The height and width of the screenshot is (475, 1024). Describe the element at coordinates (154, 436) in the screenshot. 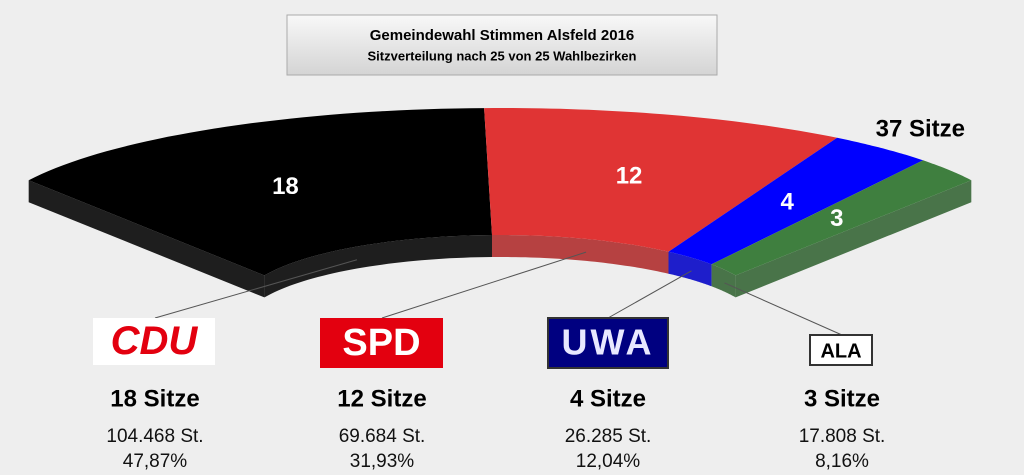

I see `vote-label: 104.468 St.` at that location.